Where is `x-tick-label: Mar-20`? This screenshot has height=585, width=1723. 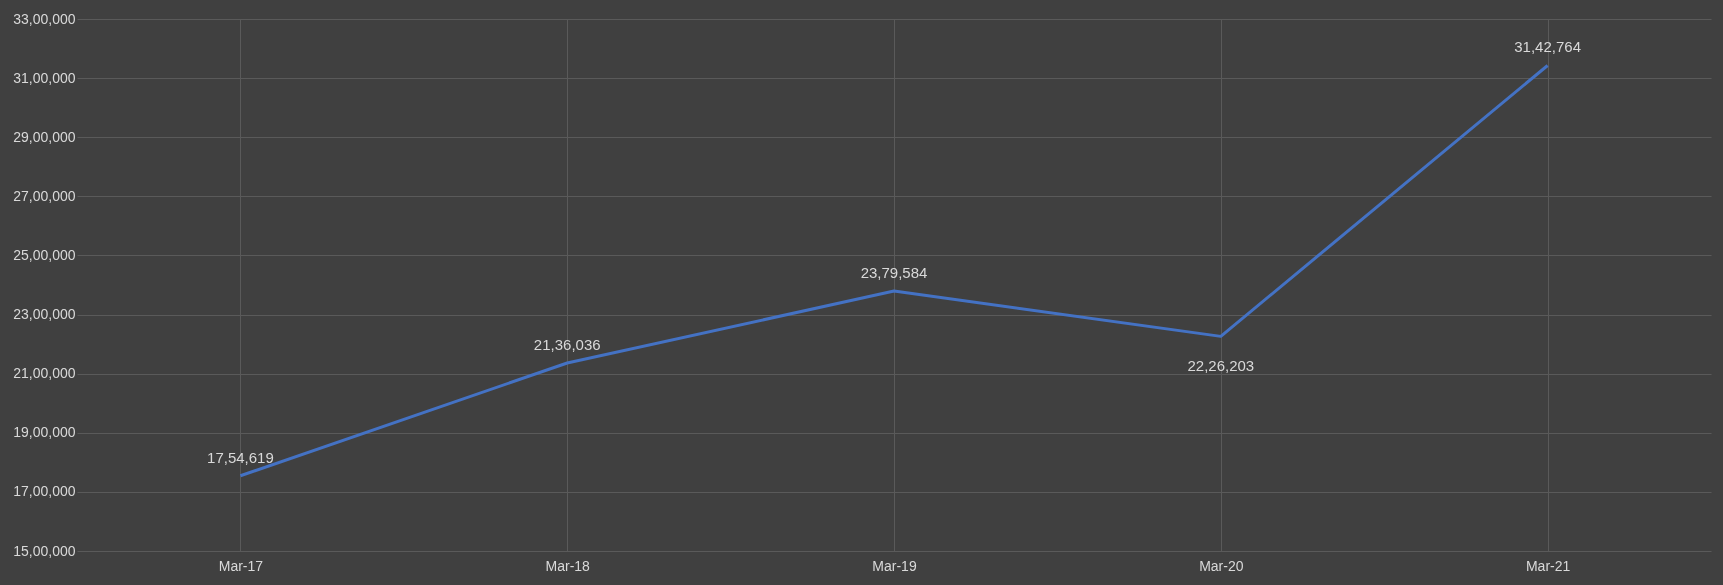 x-tick-label: Mar-20 is located at coordinates (1221, 565).